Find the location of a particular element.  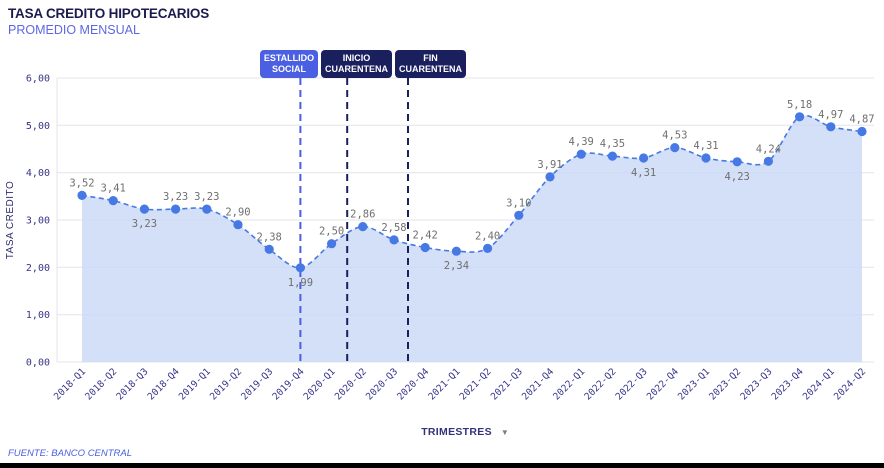

data-point-label: 5,18 is located at coordinates (799, 105).